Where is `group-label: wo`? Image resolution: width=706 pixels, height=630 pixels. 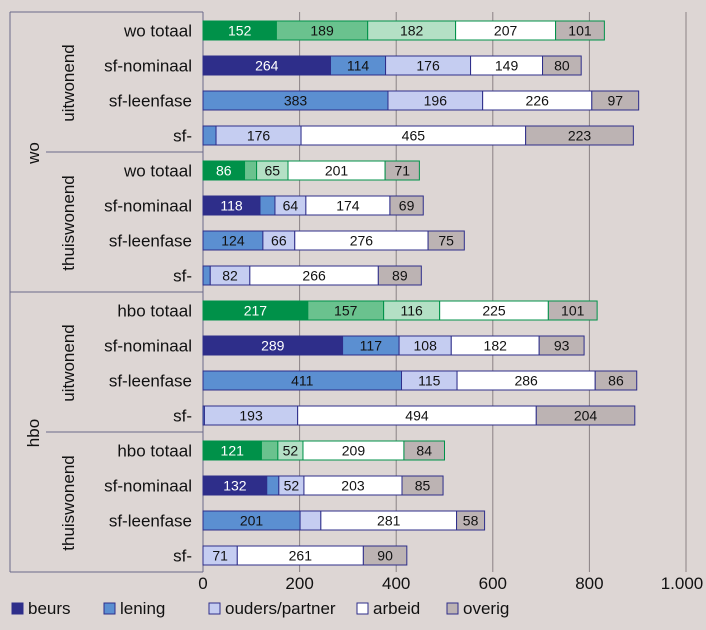
group-label: wo is located at coordinates (33, 153).